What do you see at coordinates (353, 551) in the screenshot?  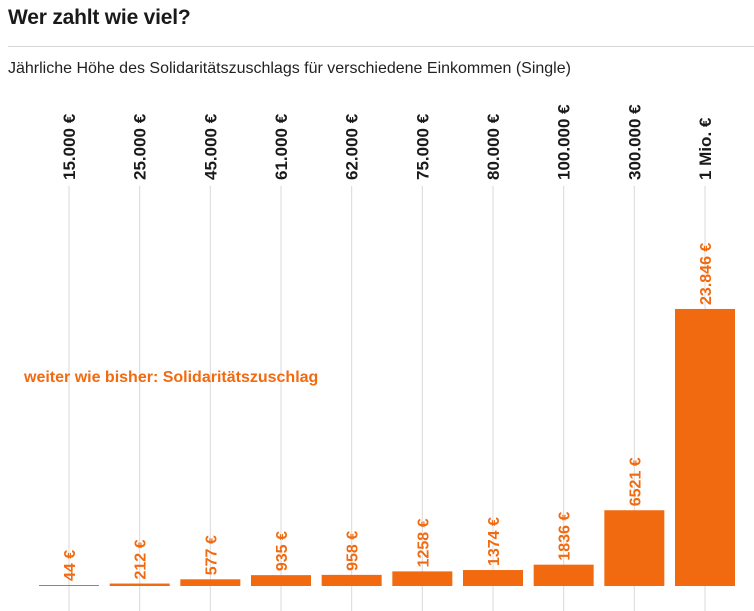 I see `value-label: 958 €` at bounding box center [353, 551].